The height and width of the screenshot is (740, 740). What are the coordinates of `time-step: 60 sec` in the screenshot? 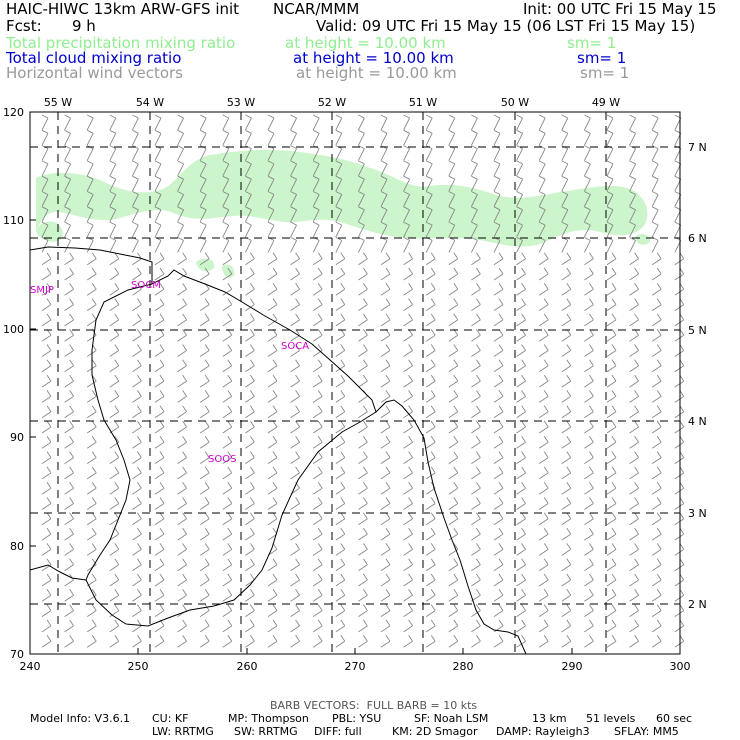 It's located at (674, 718).